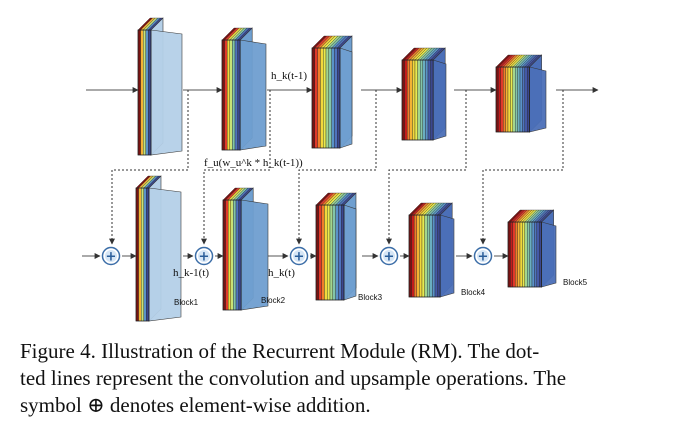  I want to click on add-node-2: +, so click(204, 256).